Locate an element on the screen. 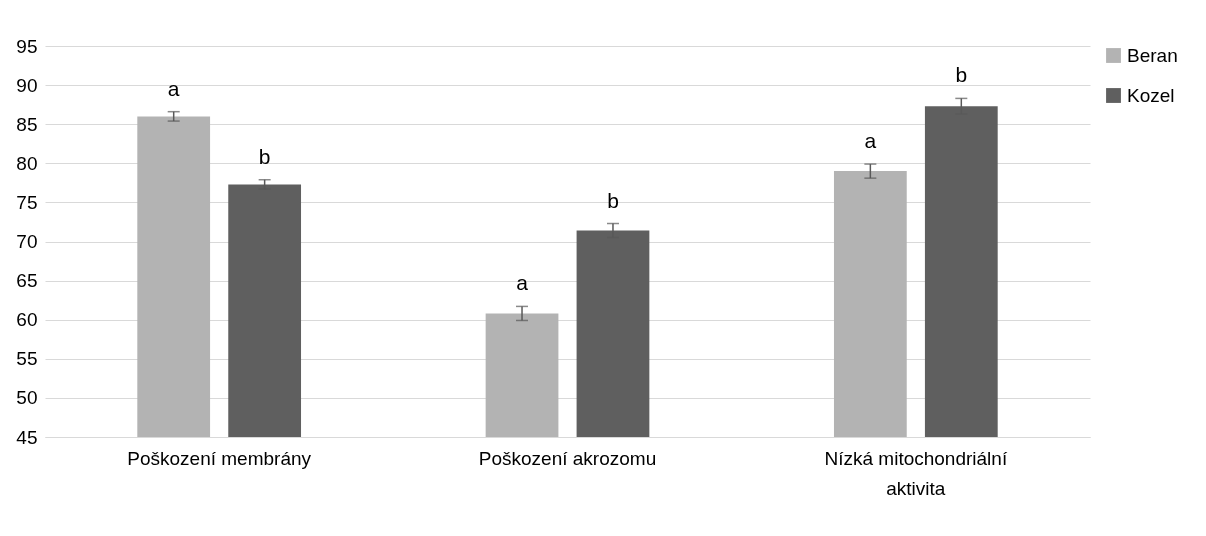  y-tick-label: 45 is located at coordinates (27, 437).